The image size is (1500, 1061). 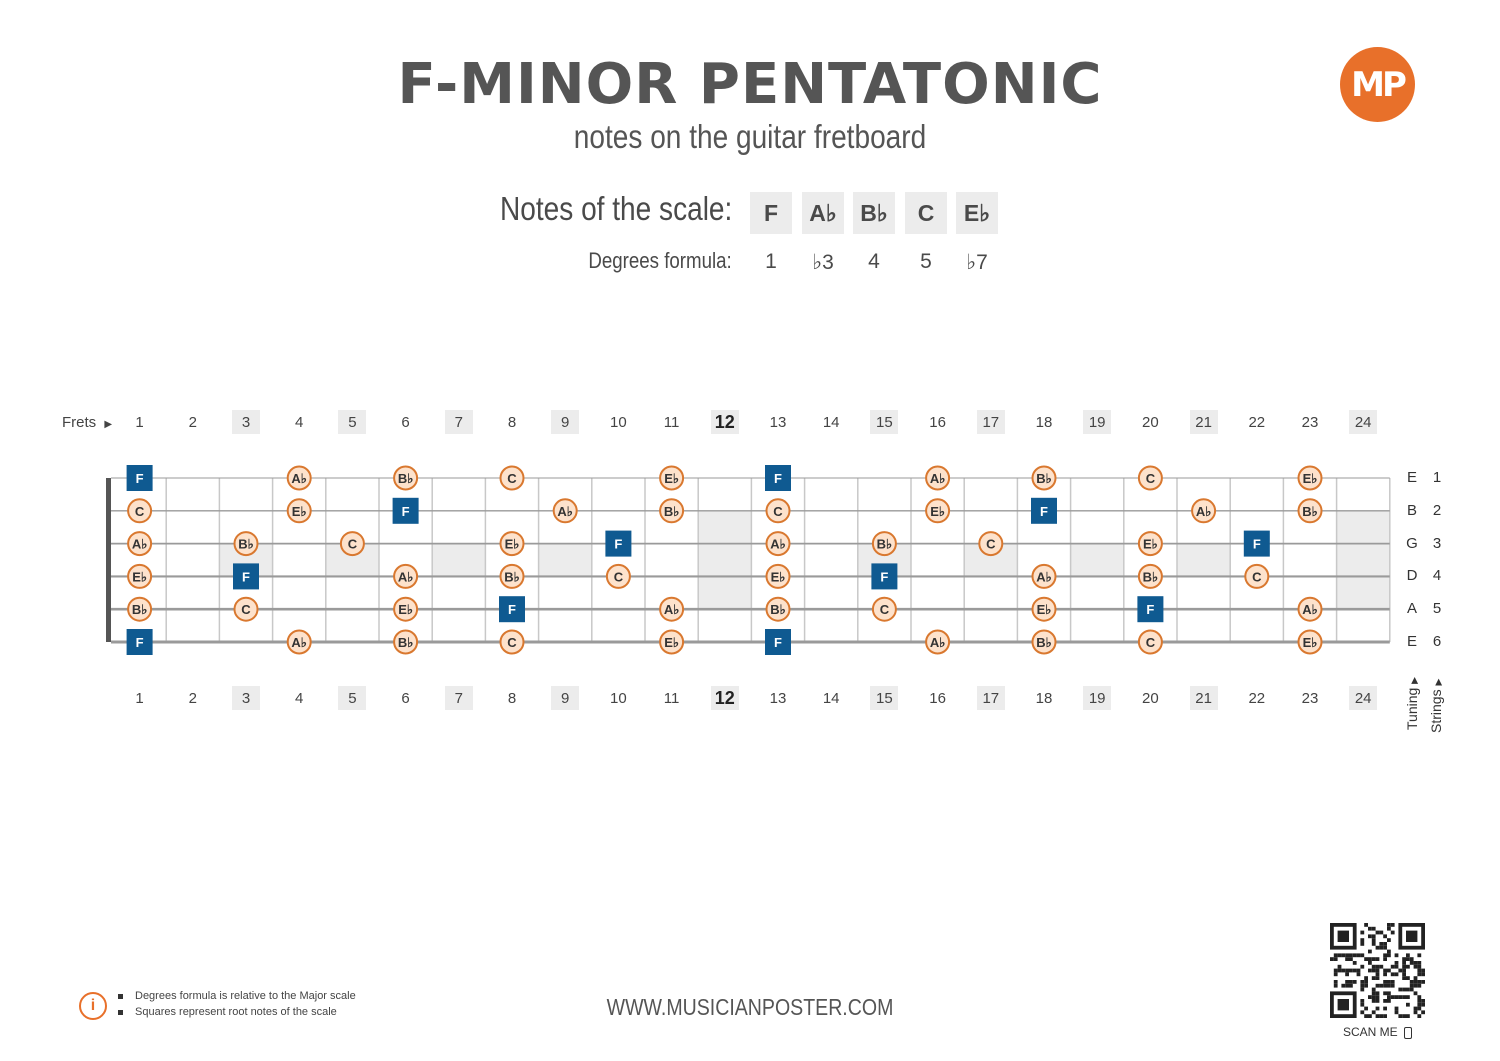 I want to click on fret-number: 14, so click(x=831, y=698).